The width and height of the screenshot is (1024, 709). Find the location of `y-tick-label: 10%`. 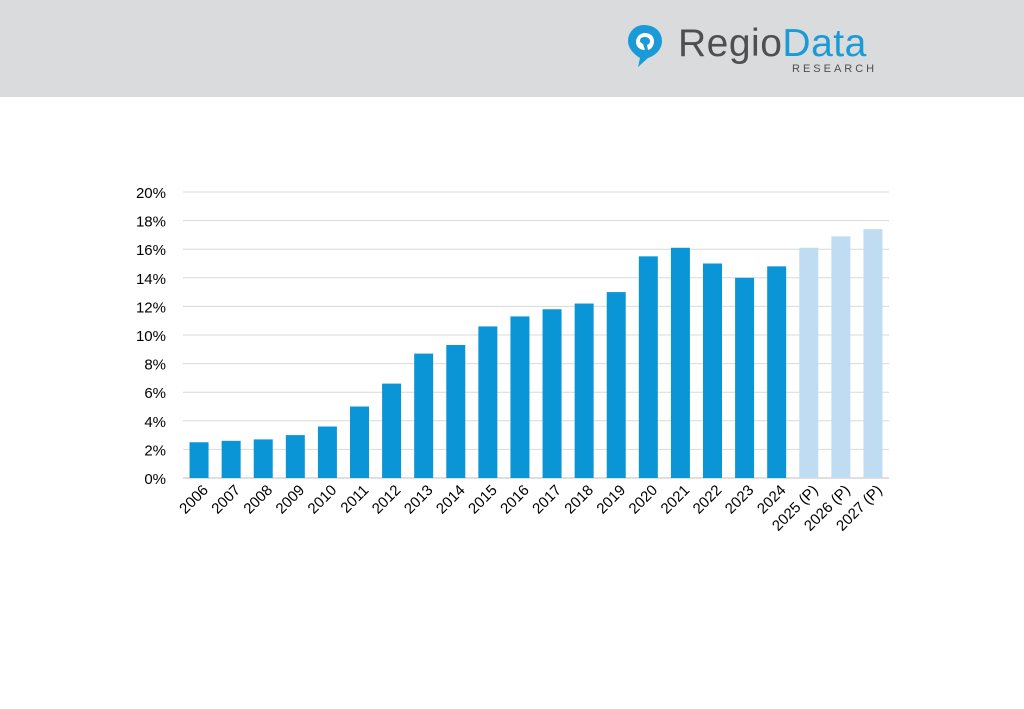

y-tick-label: 10% is located at coordinates (151, 336).